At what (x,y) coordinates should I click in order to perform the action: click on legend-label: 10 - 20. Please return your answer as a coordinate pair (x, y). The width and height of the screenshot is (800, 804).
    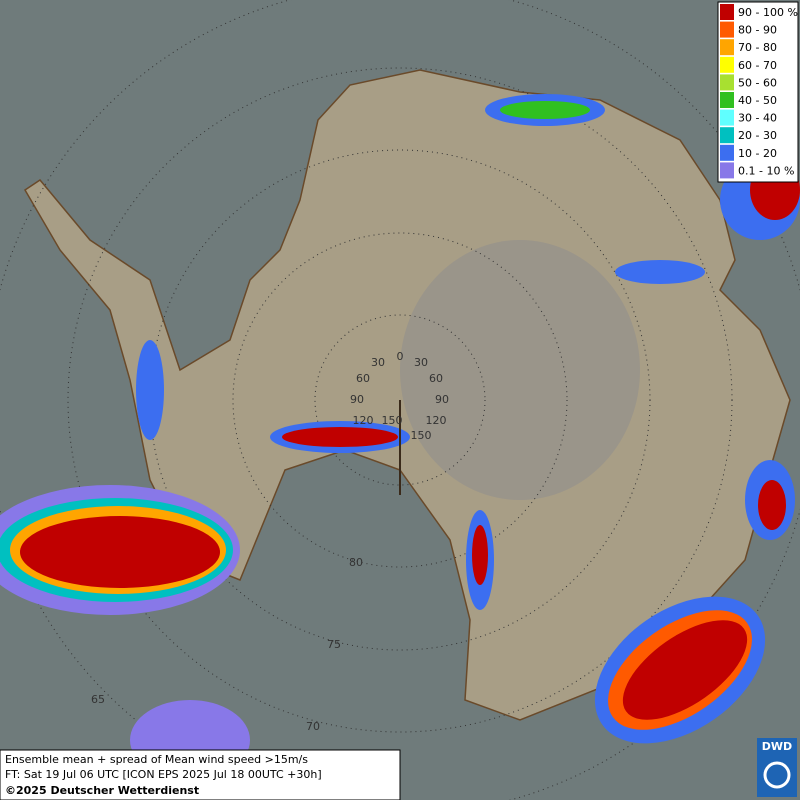
    Looking at the image, I should click on (757, 153).